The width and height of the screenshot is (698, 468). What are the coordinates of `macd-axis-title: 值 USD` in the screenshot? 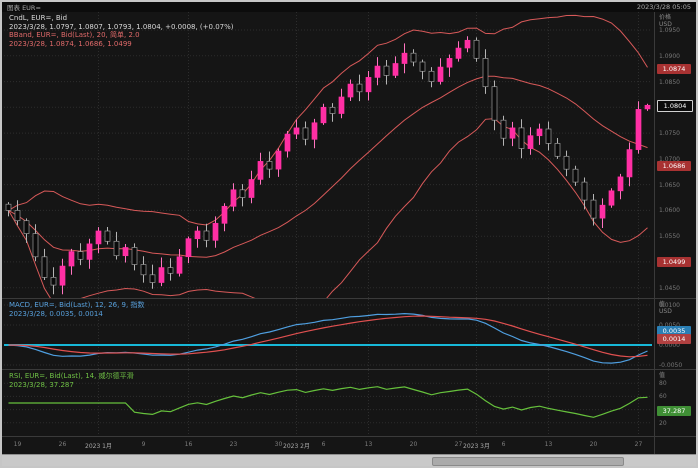 It's located at (665, 308).